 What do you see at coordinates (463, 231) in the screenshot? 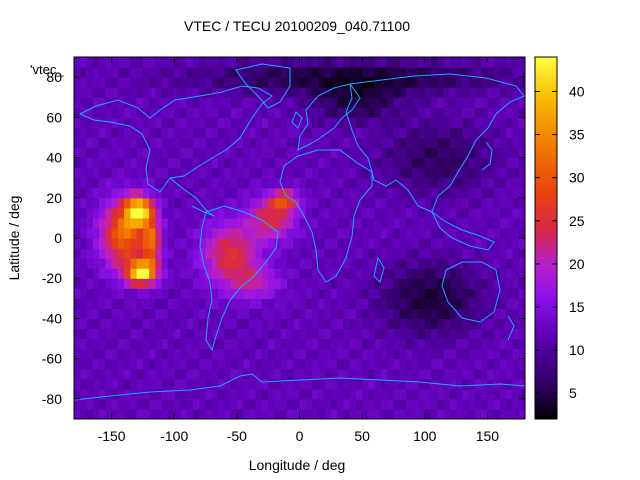
I see `coastline-southeast-asia` at bounding box center [463, 231].